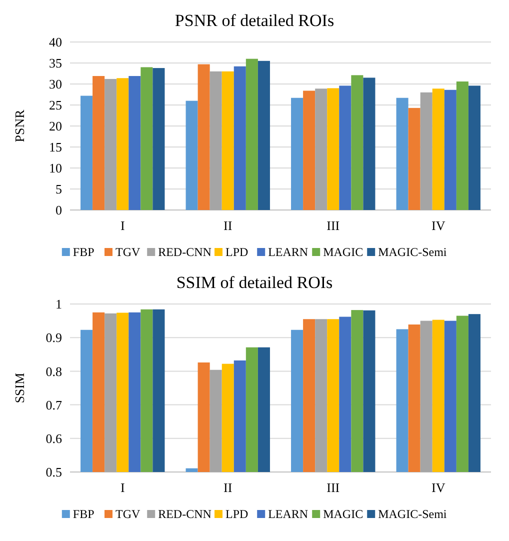 The height and width of the screenshot is (541, 509). Describe the element at coordinates (59, 304) in the screenshot. I see `y-tick-label: 1` at that location.